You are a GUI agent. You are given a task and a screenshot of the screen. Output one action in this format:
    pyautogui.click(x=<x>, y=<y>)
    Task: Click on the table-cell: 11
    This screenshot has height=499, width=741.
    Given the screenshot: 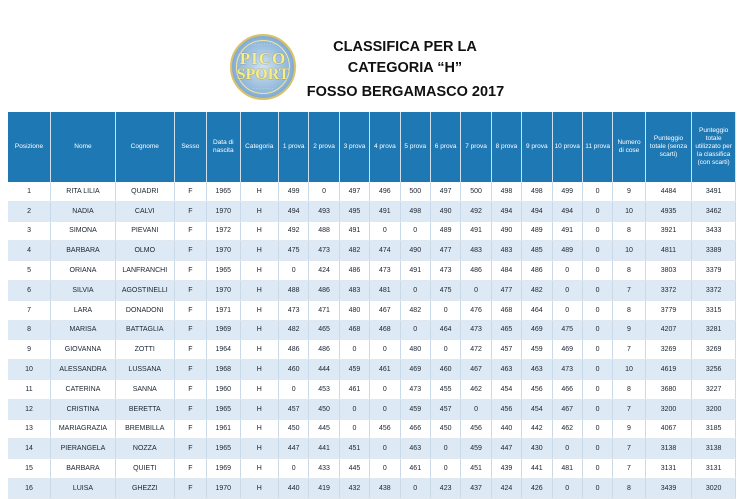 What is the action you would take?
    pyautogui.click(x=30, y=389)
    